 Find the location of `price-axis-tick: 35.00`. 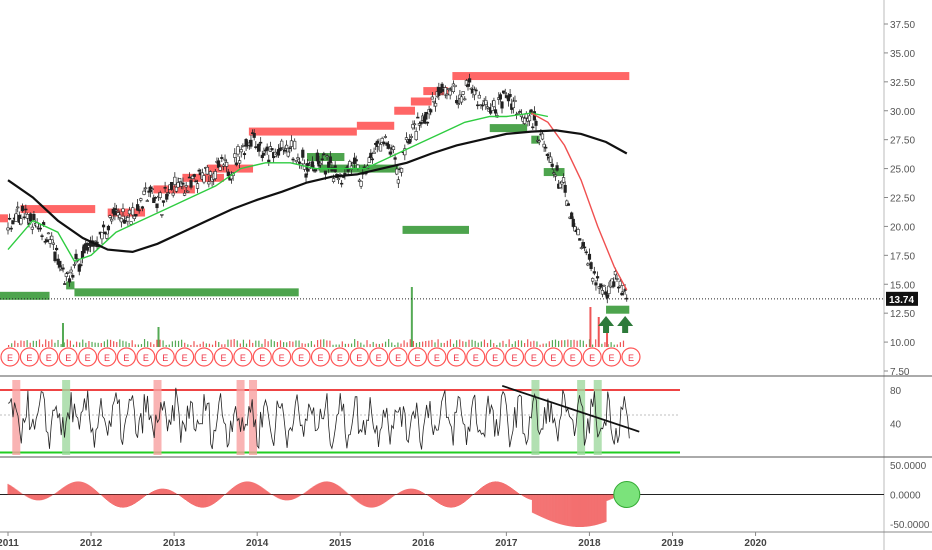

price-axis-tick: 35.00 is located at coordinates (902, 54).